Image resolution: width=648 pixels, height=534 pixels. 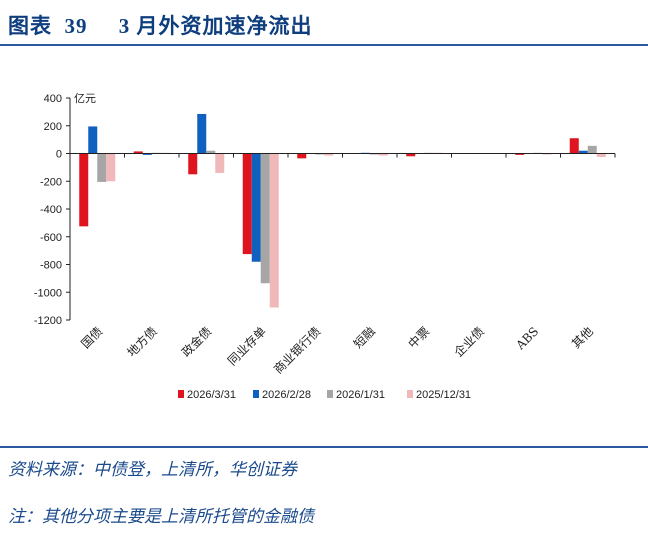 I want to click on chart-title: 图表 39 3 月外资加速净流出, so click(x=160, y=26).